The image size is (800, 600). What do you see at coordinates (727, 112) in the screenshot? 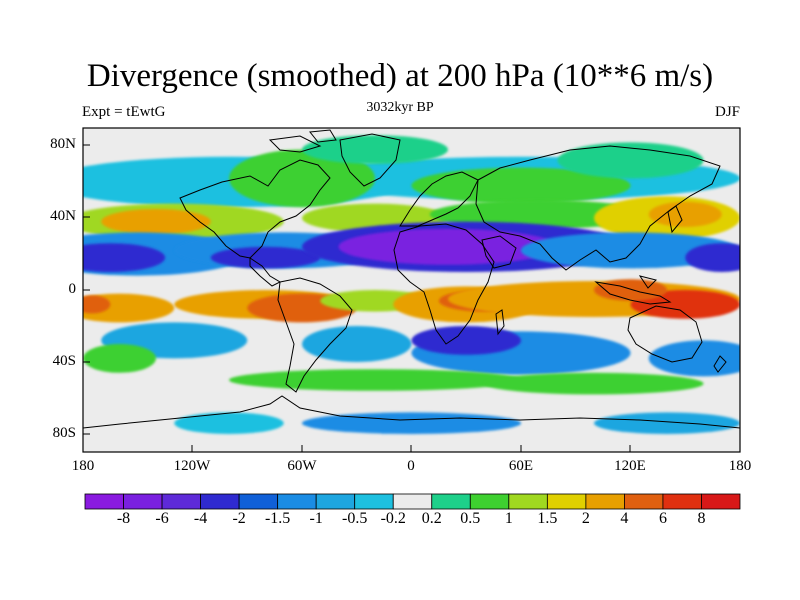
I see `season-label: DJF` at bounding box center [727, 112].